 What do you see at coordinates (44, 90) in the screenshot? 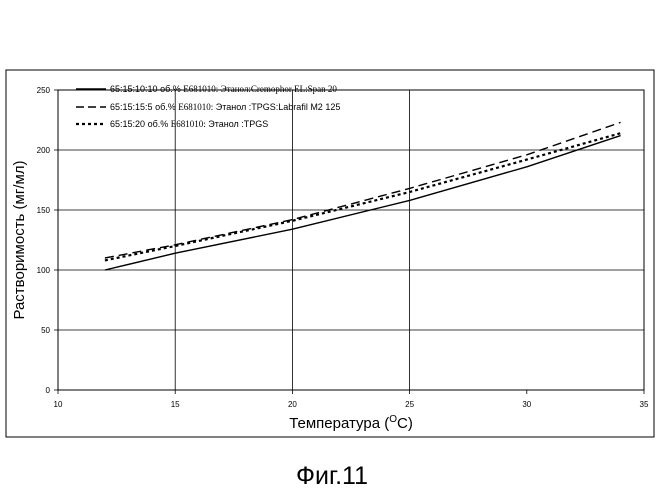
I see `y-tick-label: 250` at bounding box center [44, 90].